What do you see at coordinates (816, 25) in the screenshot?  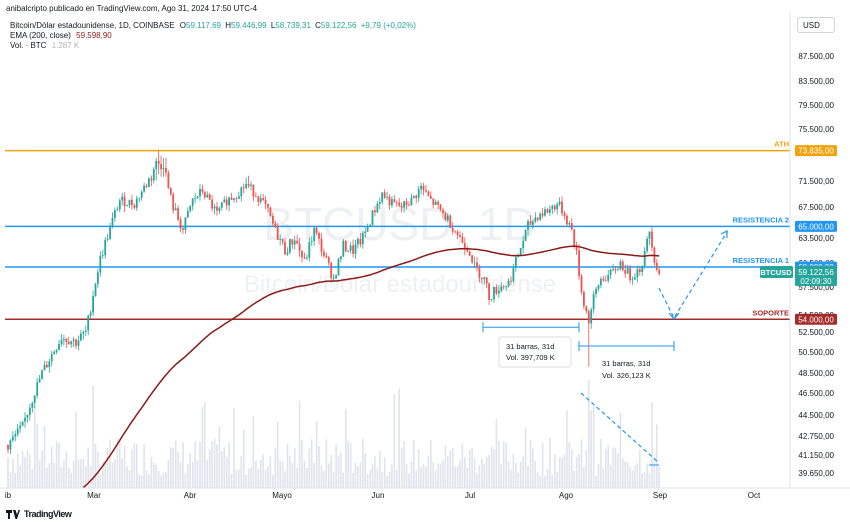 I see `currency-button: USD` at bounding box center [816, 25].